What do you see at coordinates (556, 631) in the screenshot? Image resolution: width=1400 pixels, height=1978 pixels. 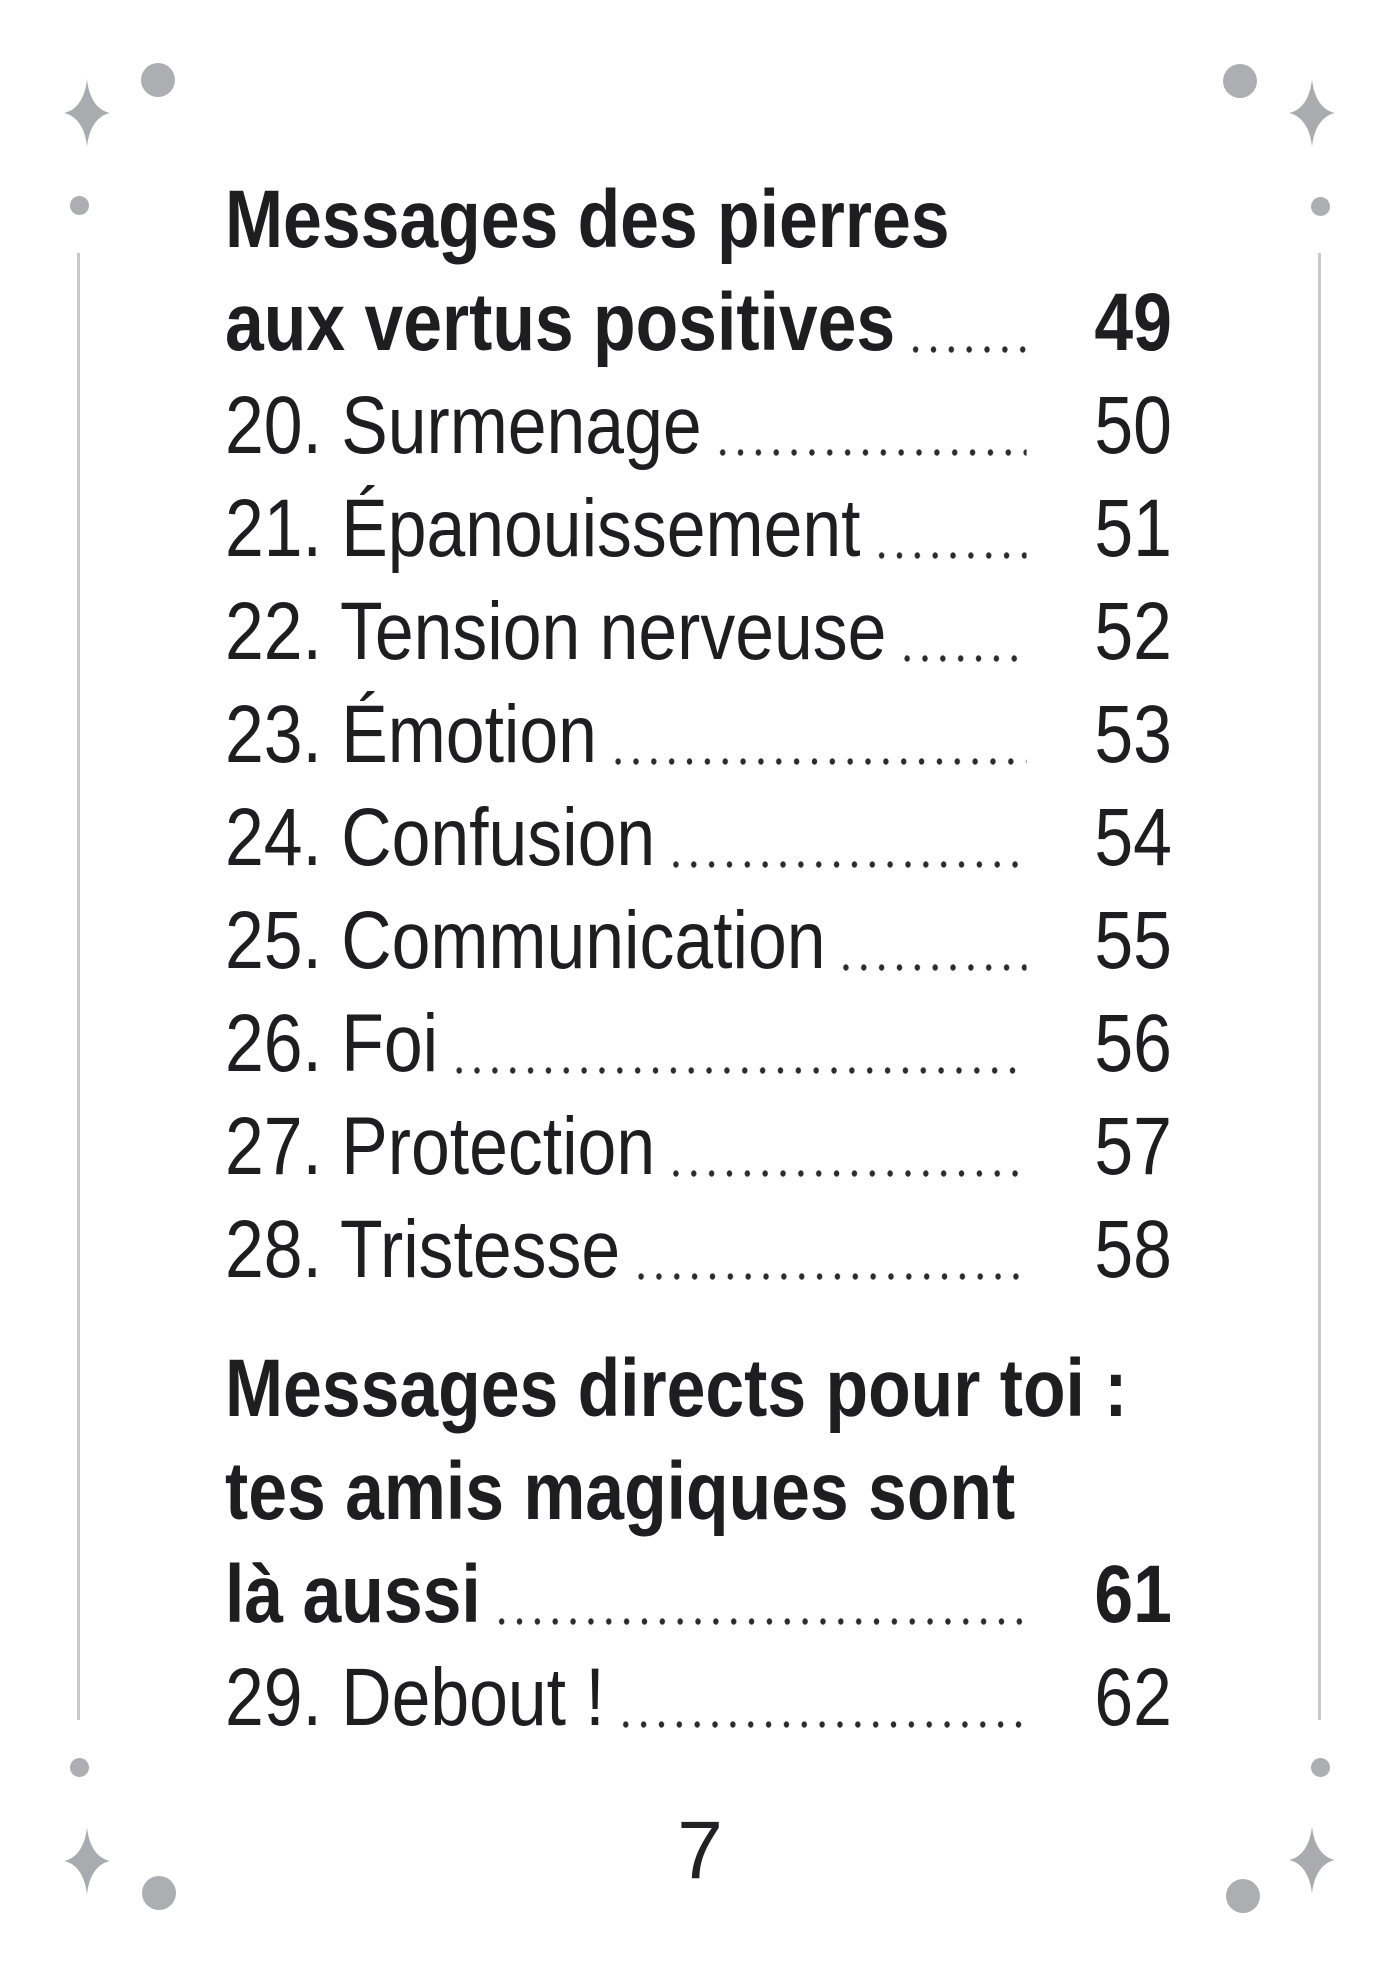 I see `toc-entry-label: 22. Tension nerveuse` at bounding box center [556, 631].